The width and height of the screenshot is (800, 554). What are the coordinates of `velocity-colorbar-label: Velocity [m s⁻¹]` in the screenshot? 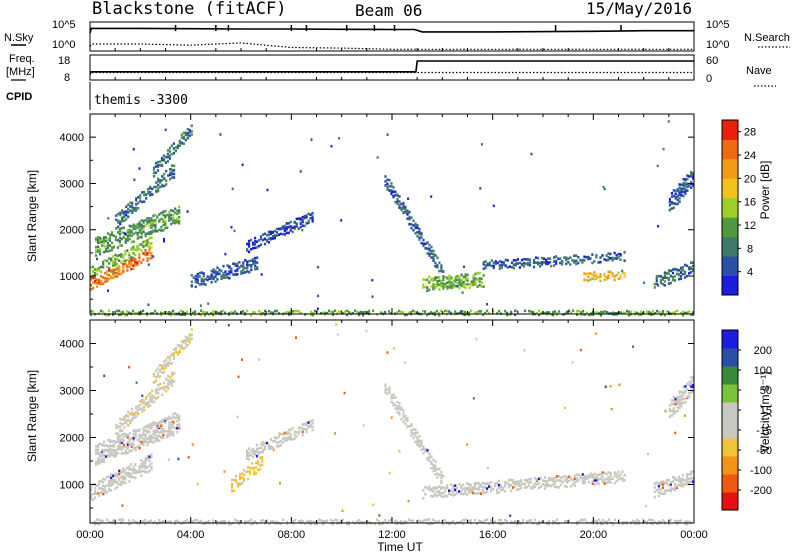 It's located at (765, 411).